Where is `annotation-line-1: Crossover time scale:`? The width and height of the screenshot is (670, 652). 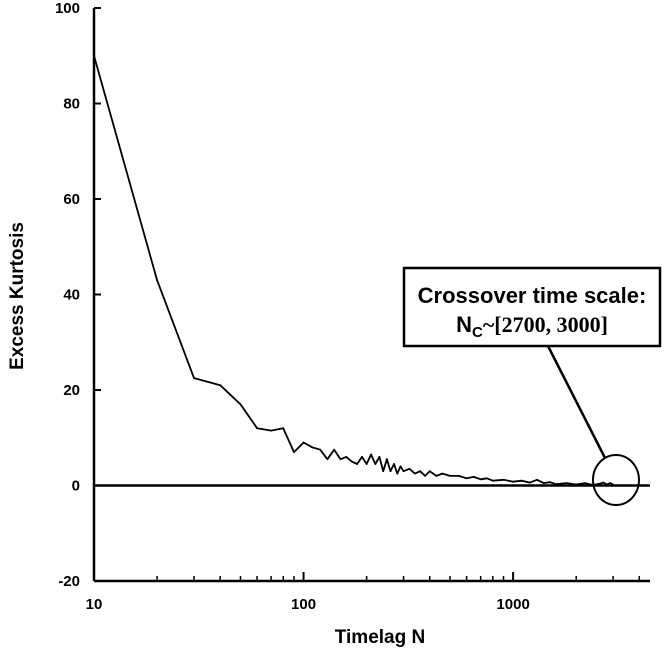 annotation-line-1: Crossover time scale: is located at coordinates (532, 295).